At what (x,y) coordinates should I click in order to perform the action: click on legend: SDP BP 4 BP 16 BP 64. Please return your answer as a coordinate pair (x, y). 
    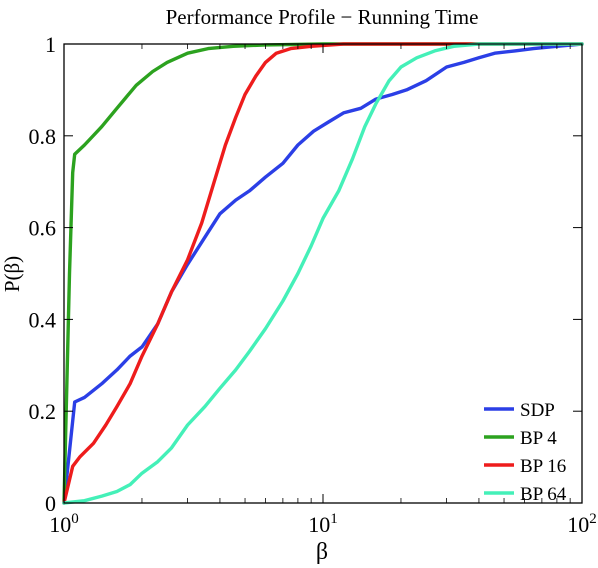
    Looking at the image, I should click on (525, 452).